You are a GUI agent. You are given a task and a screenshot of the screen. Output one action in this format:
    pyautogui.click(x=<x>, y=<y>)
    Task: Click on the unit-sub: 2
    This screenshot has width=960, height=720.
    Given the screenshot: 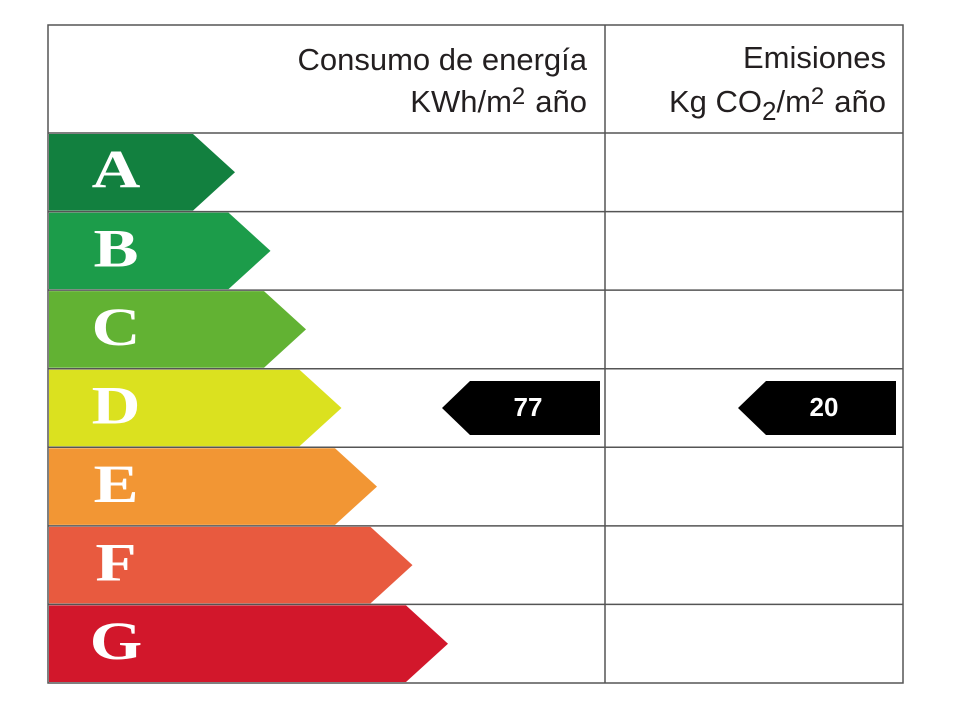 What is the action you would take?
    pyautogui.click(x=769, y=111)
    